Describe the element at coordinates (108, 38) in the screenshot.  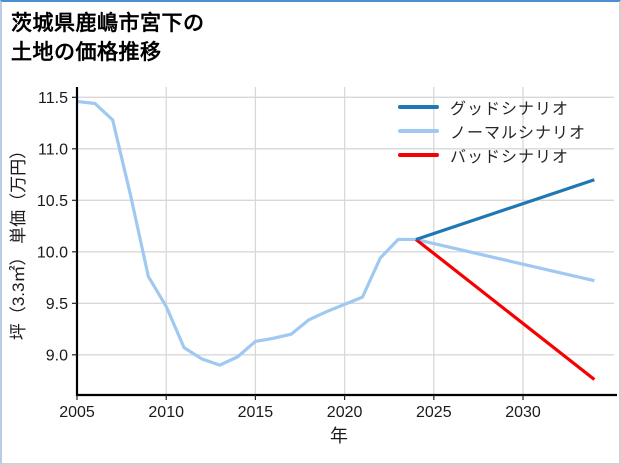
I see `chart-title: 茨城県鹿嶋市宮下の 土地の価格推移` at that location.